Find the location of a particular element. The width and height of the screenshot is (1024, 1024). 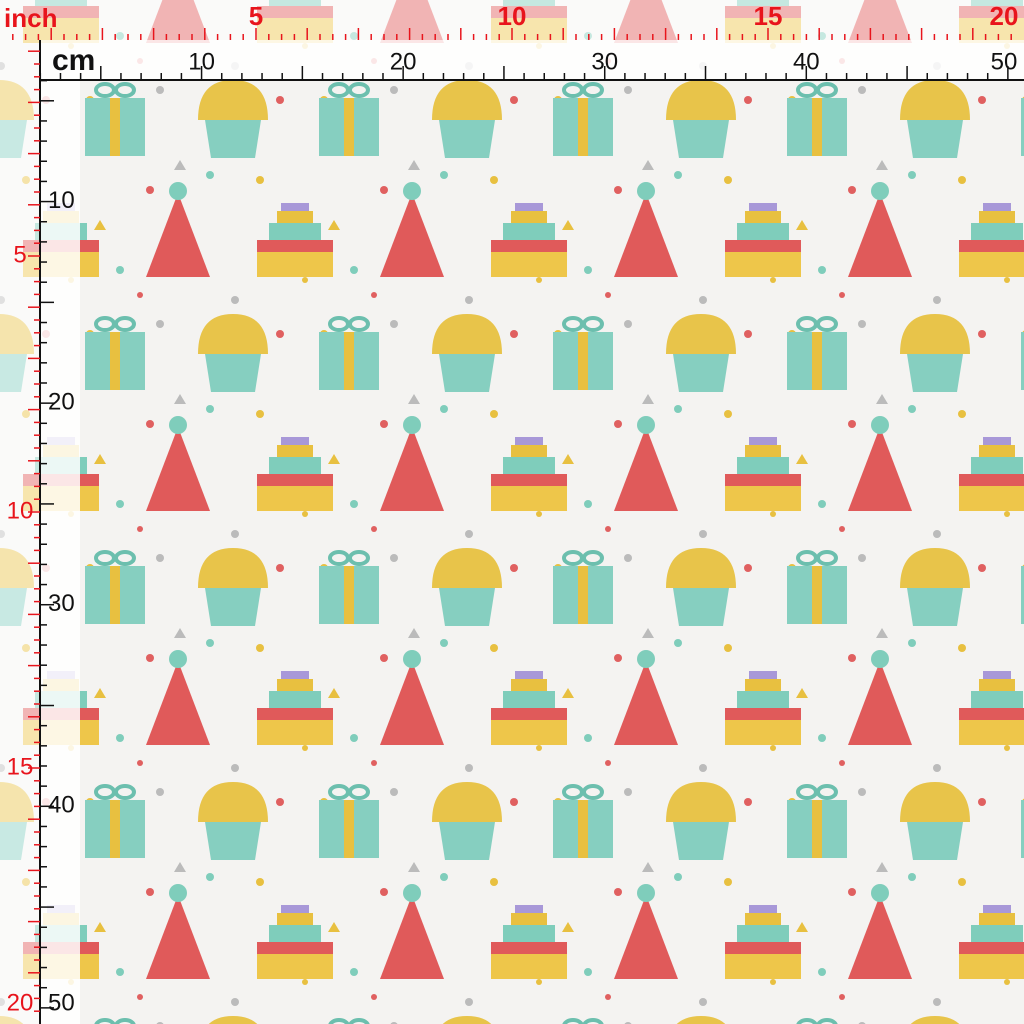

inch-unit: inch is located at coordinates (30, 18).